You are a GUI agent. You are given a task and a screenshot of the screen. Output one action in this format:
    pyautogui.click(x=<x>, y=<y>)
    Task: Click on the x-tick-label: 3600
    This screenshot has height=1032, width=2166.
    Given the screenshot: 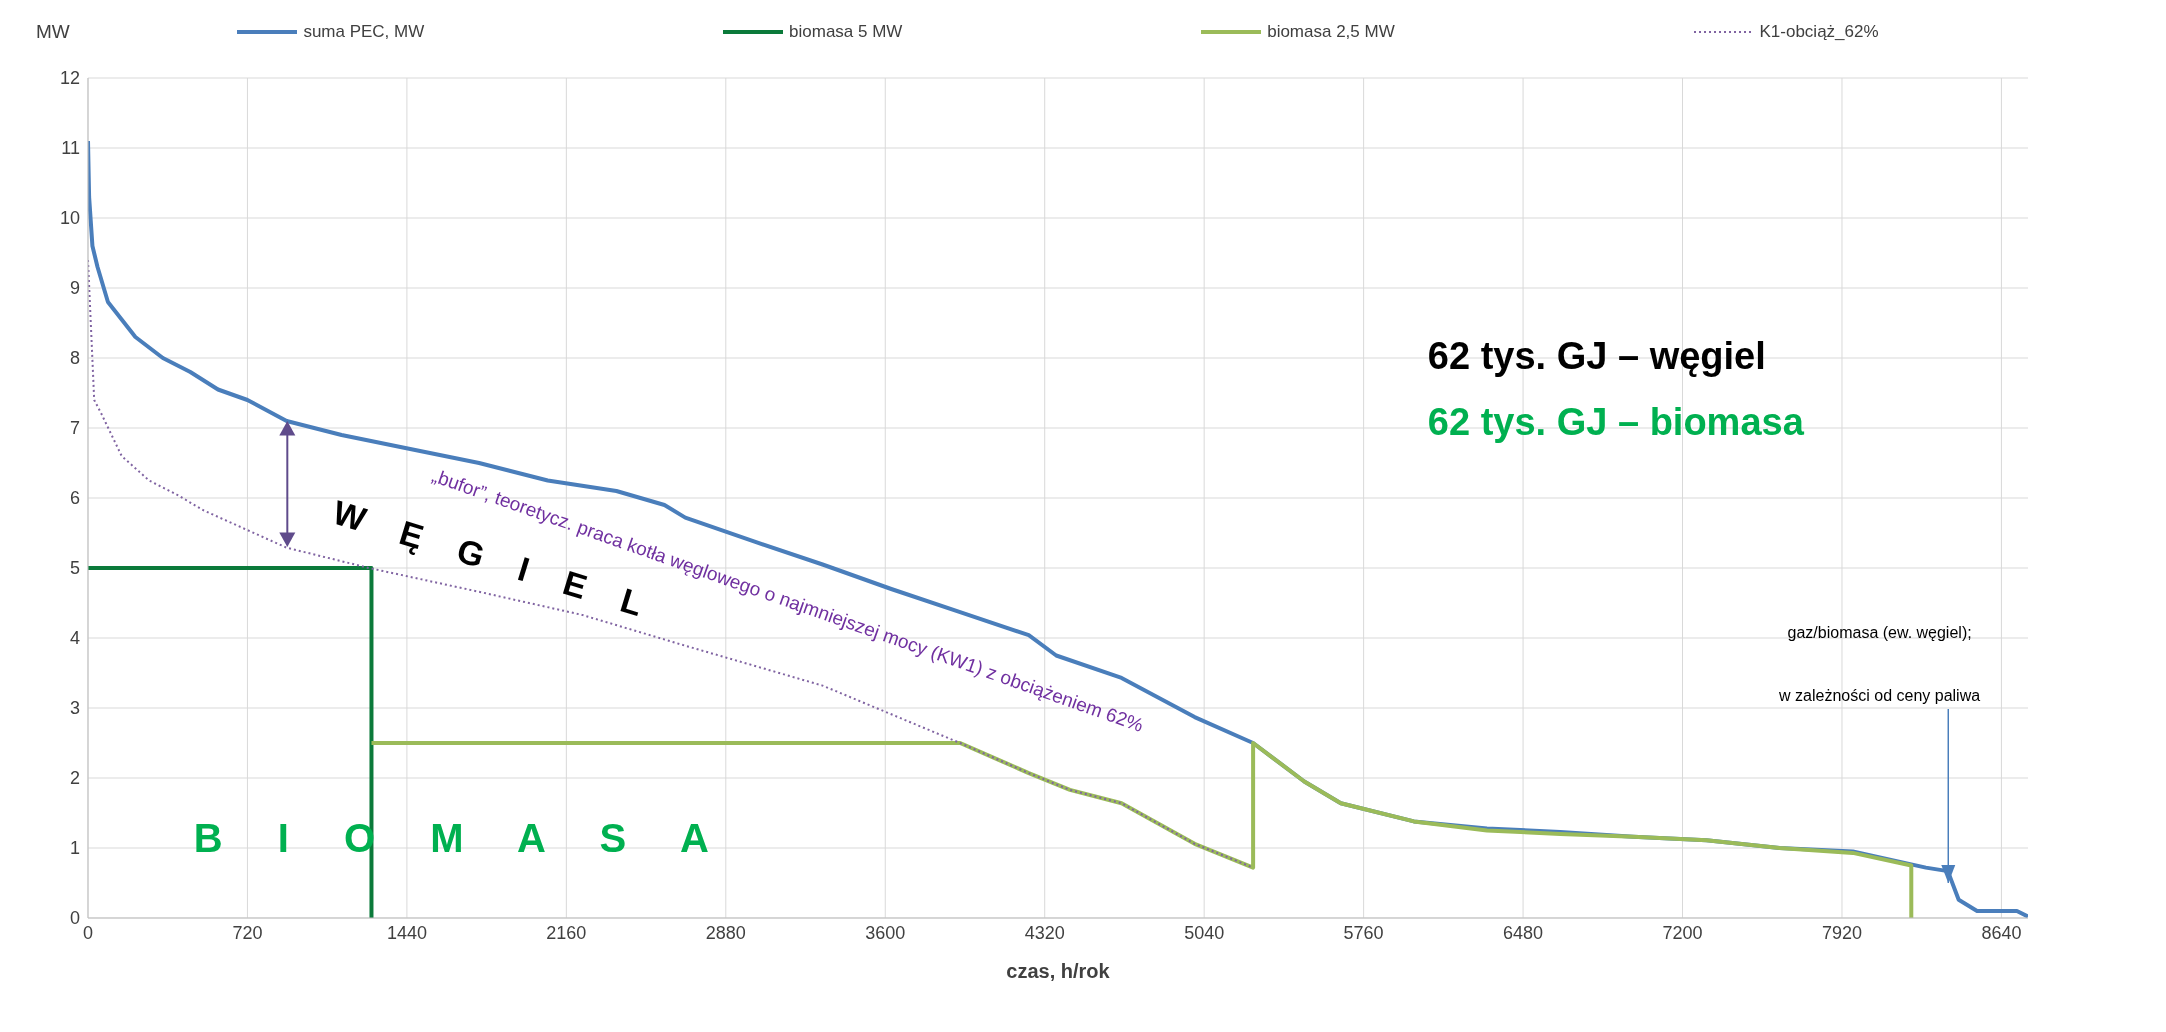 What is the action you would take?
    pyautogui.click(x=885, y=932)
    